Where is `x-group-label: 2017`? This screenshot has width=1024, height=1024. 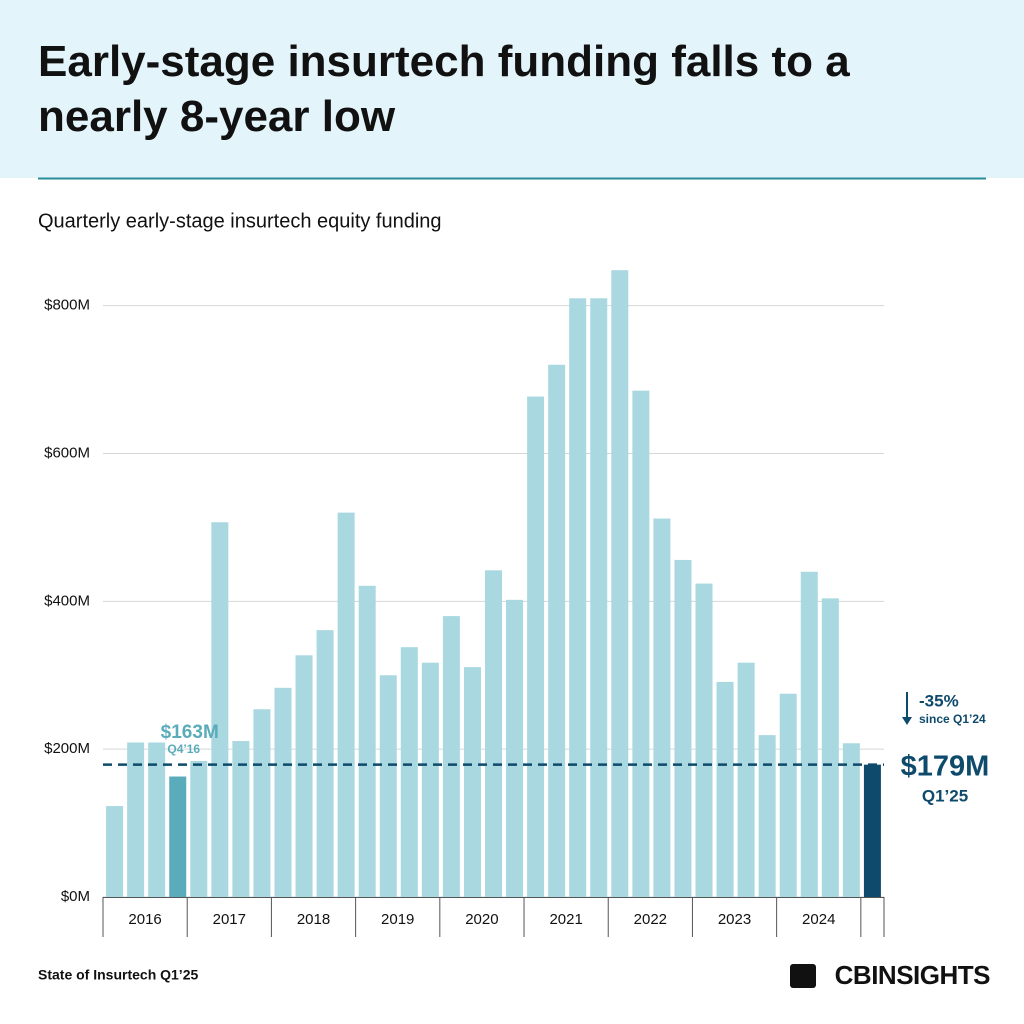
x-group-label: 2017 is located at coordinates (229, 919).